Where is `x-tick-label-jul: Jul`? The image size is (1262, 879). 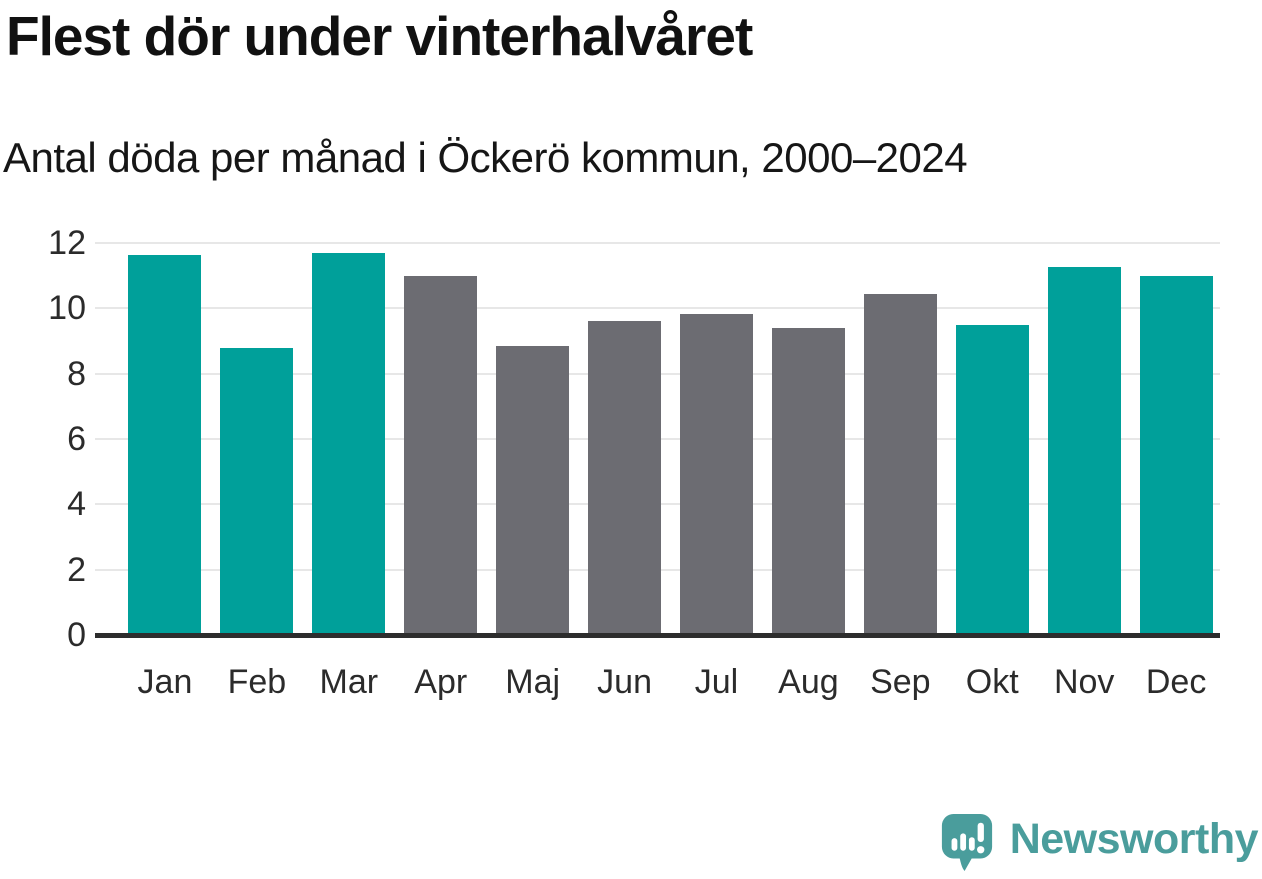 x-tick-label-jul: Jul is located at coordinates (716, 682).